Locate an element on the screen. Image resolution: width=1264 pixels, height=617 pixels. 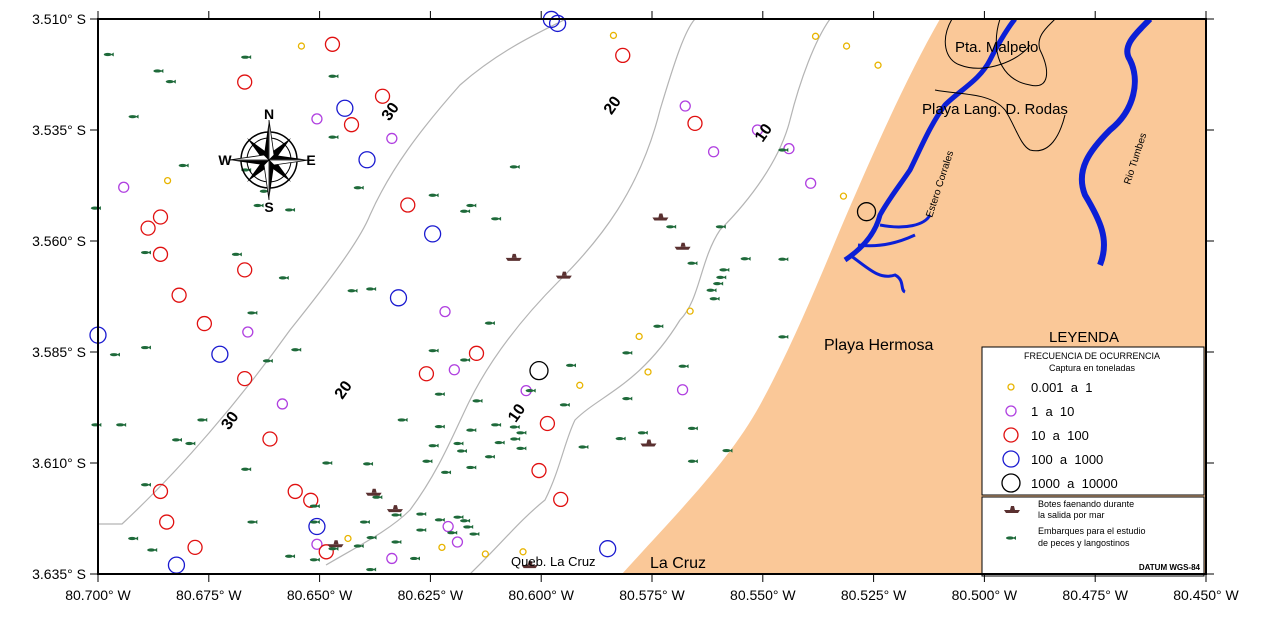
legend-box is located at coordinates (1093, 421).